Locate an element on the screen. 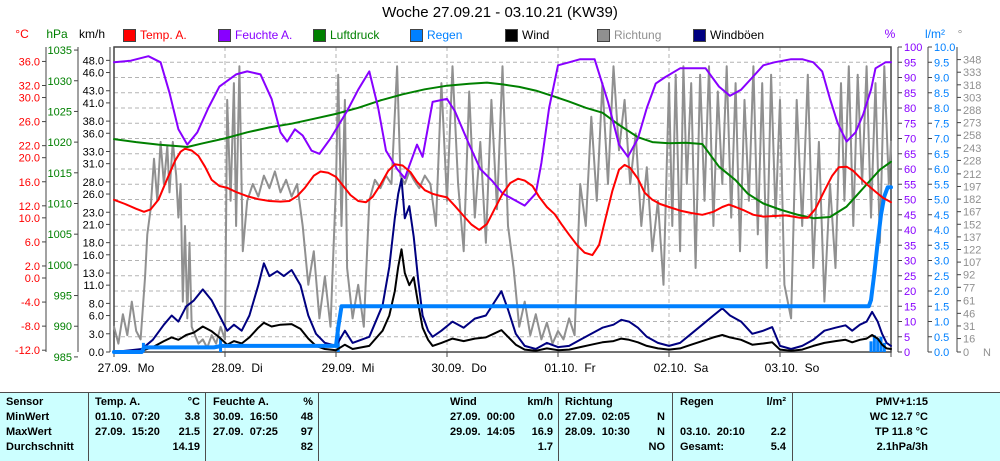  table-min-value: 3.8 is located at coordinates (192, 417).